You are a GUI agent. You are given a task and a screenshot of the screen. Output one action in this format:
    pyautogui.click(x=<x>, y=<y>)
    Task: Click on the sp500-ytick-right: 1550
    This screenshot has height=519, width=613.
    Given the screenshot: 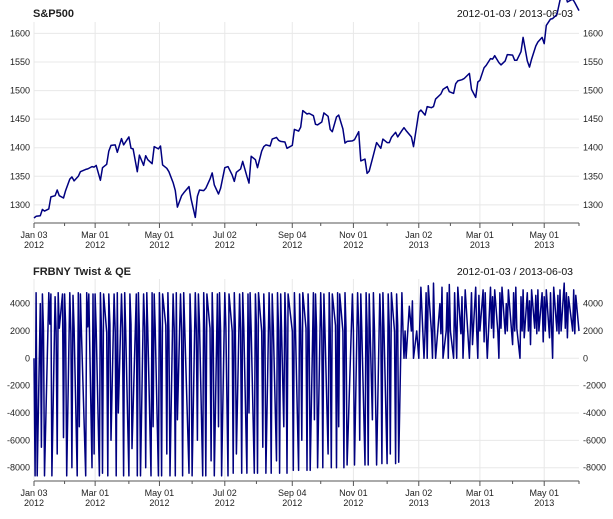 What is the action you would take?
    pyautogui.click(x=593, y=62)
    